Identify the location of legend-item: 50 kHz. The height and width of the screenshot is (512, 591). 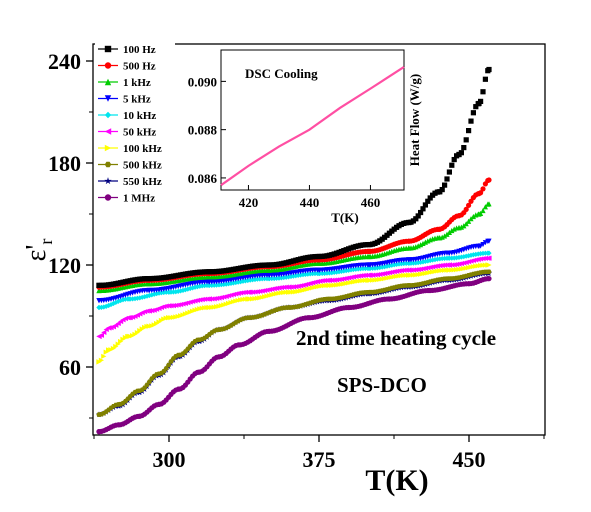
(127, 133).